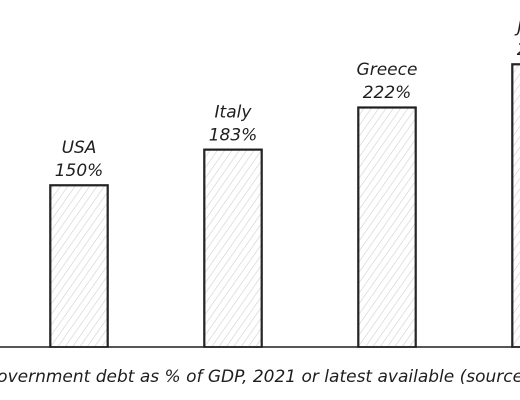 This screenshot has width=520, height=400. I want to click on category-label-japan: Japan, so click(517, 27).